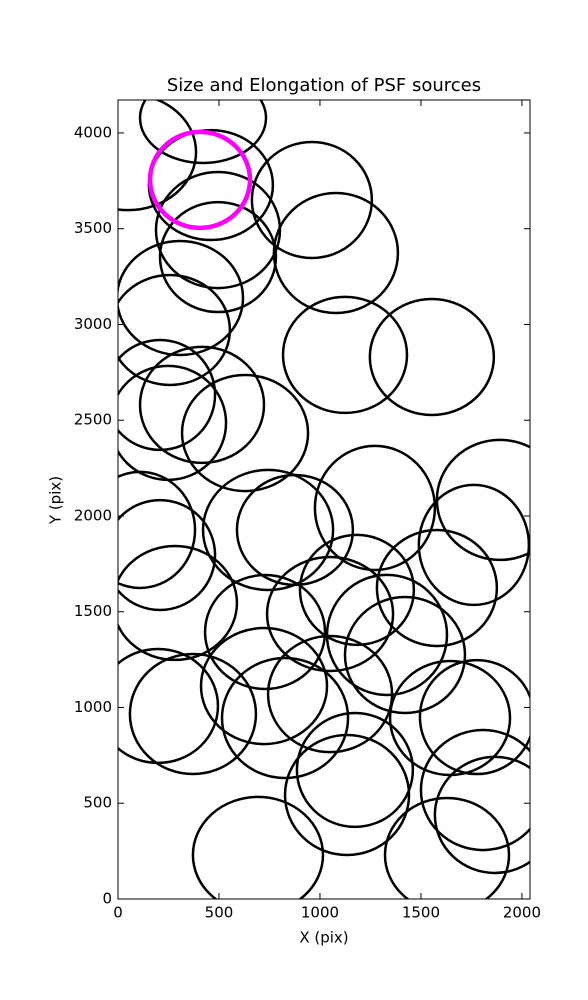 This screenshot has height=1000, width=588. What do you see at coordinates (421, 913) in the screenshot?
I see `x-tick-label: 1500` at bounding box center [421, 913].